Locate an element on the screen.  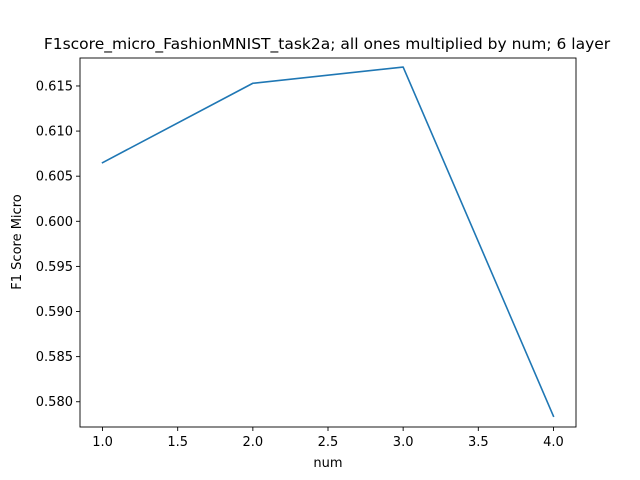
y-axis-title: F1 Score Micro is located at coordinates (17, 241).